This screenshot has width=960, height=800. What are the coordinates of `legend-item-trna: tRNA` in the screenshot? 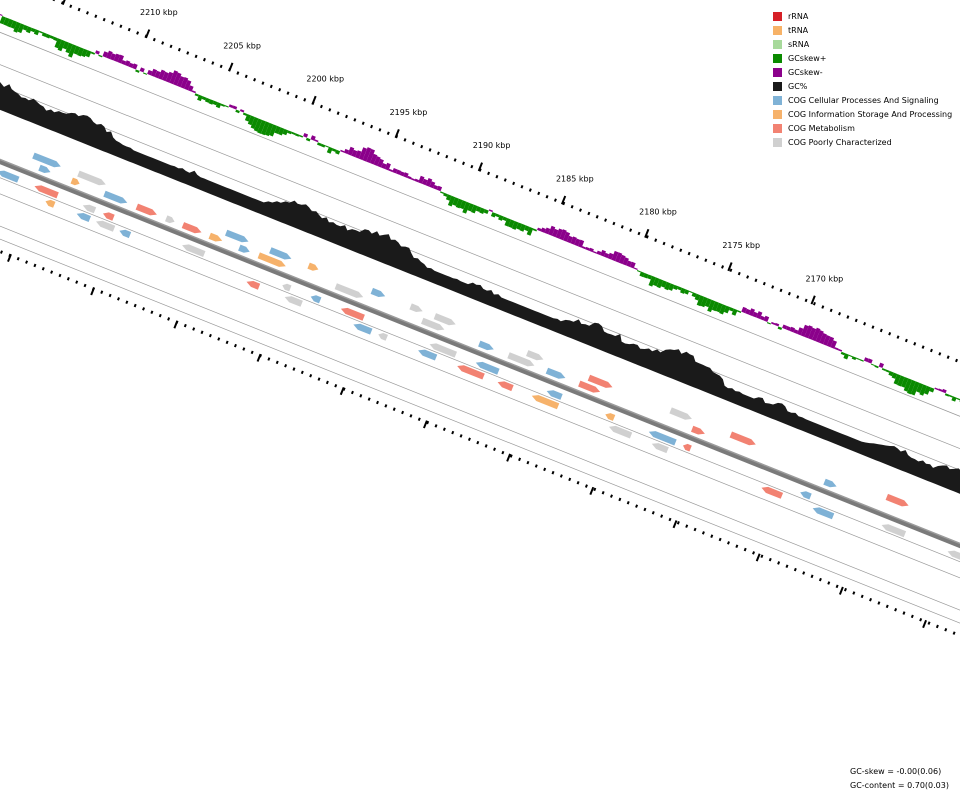 It's located at (862, 30).